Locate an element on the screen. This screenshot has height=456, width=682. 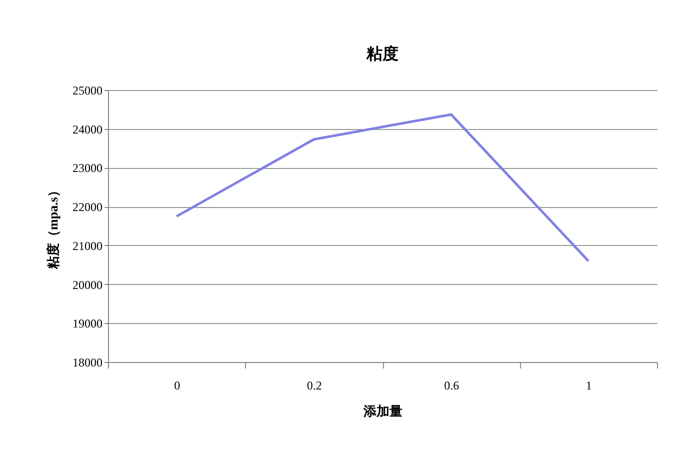
y-axis-title: 粘度（mpa.s） is located at coordinates (53, 227).